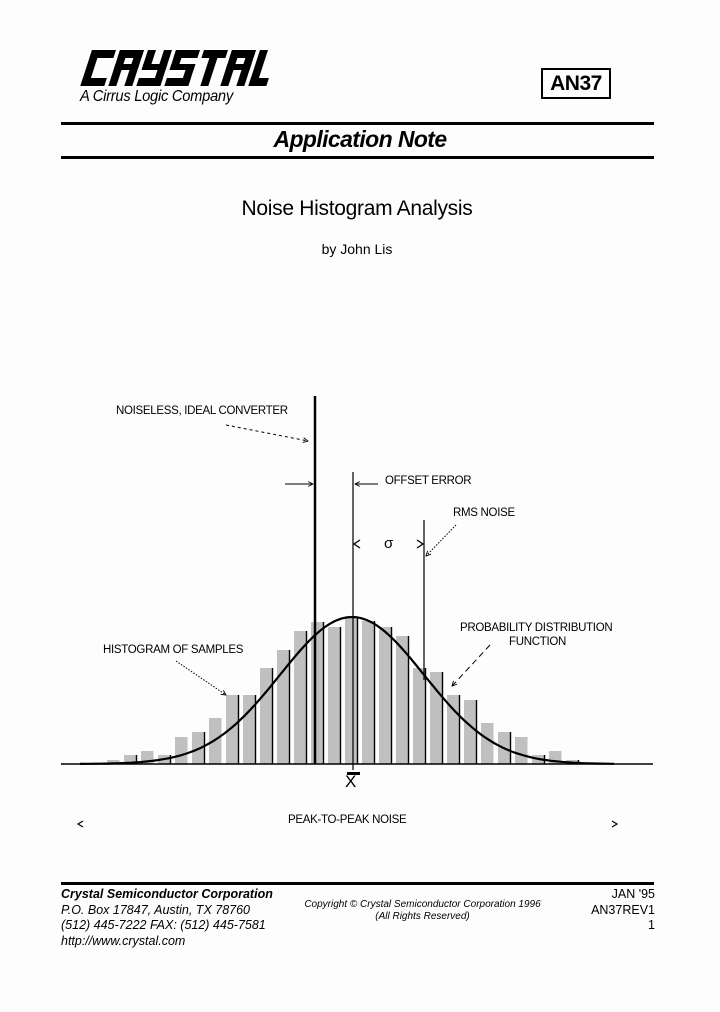 The image size is (720, 1012). Describe the element at coordinates (428, 481) in the screenshot. I see `offset-error-label: OFFSET ERROR` at that location.